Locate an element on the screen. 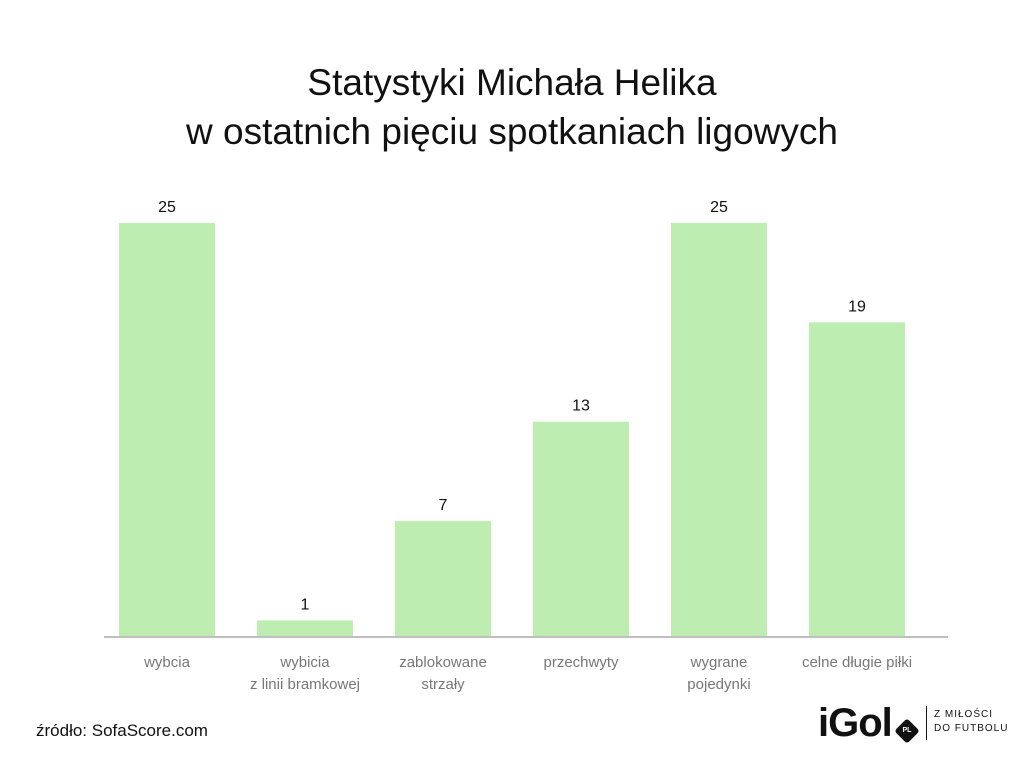 This screenshot has height=768, width=1024. logo-wordmark: iGol is located at coordinates (855, 723).